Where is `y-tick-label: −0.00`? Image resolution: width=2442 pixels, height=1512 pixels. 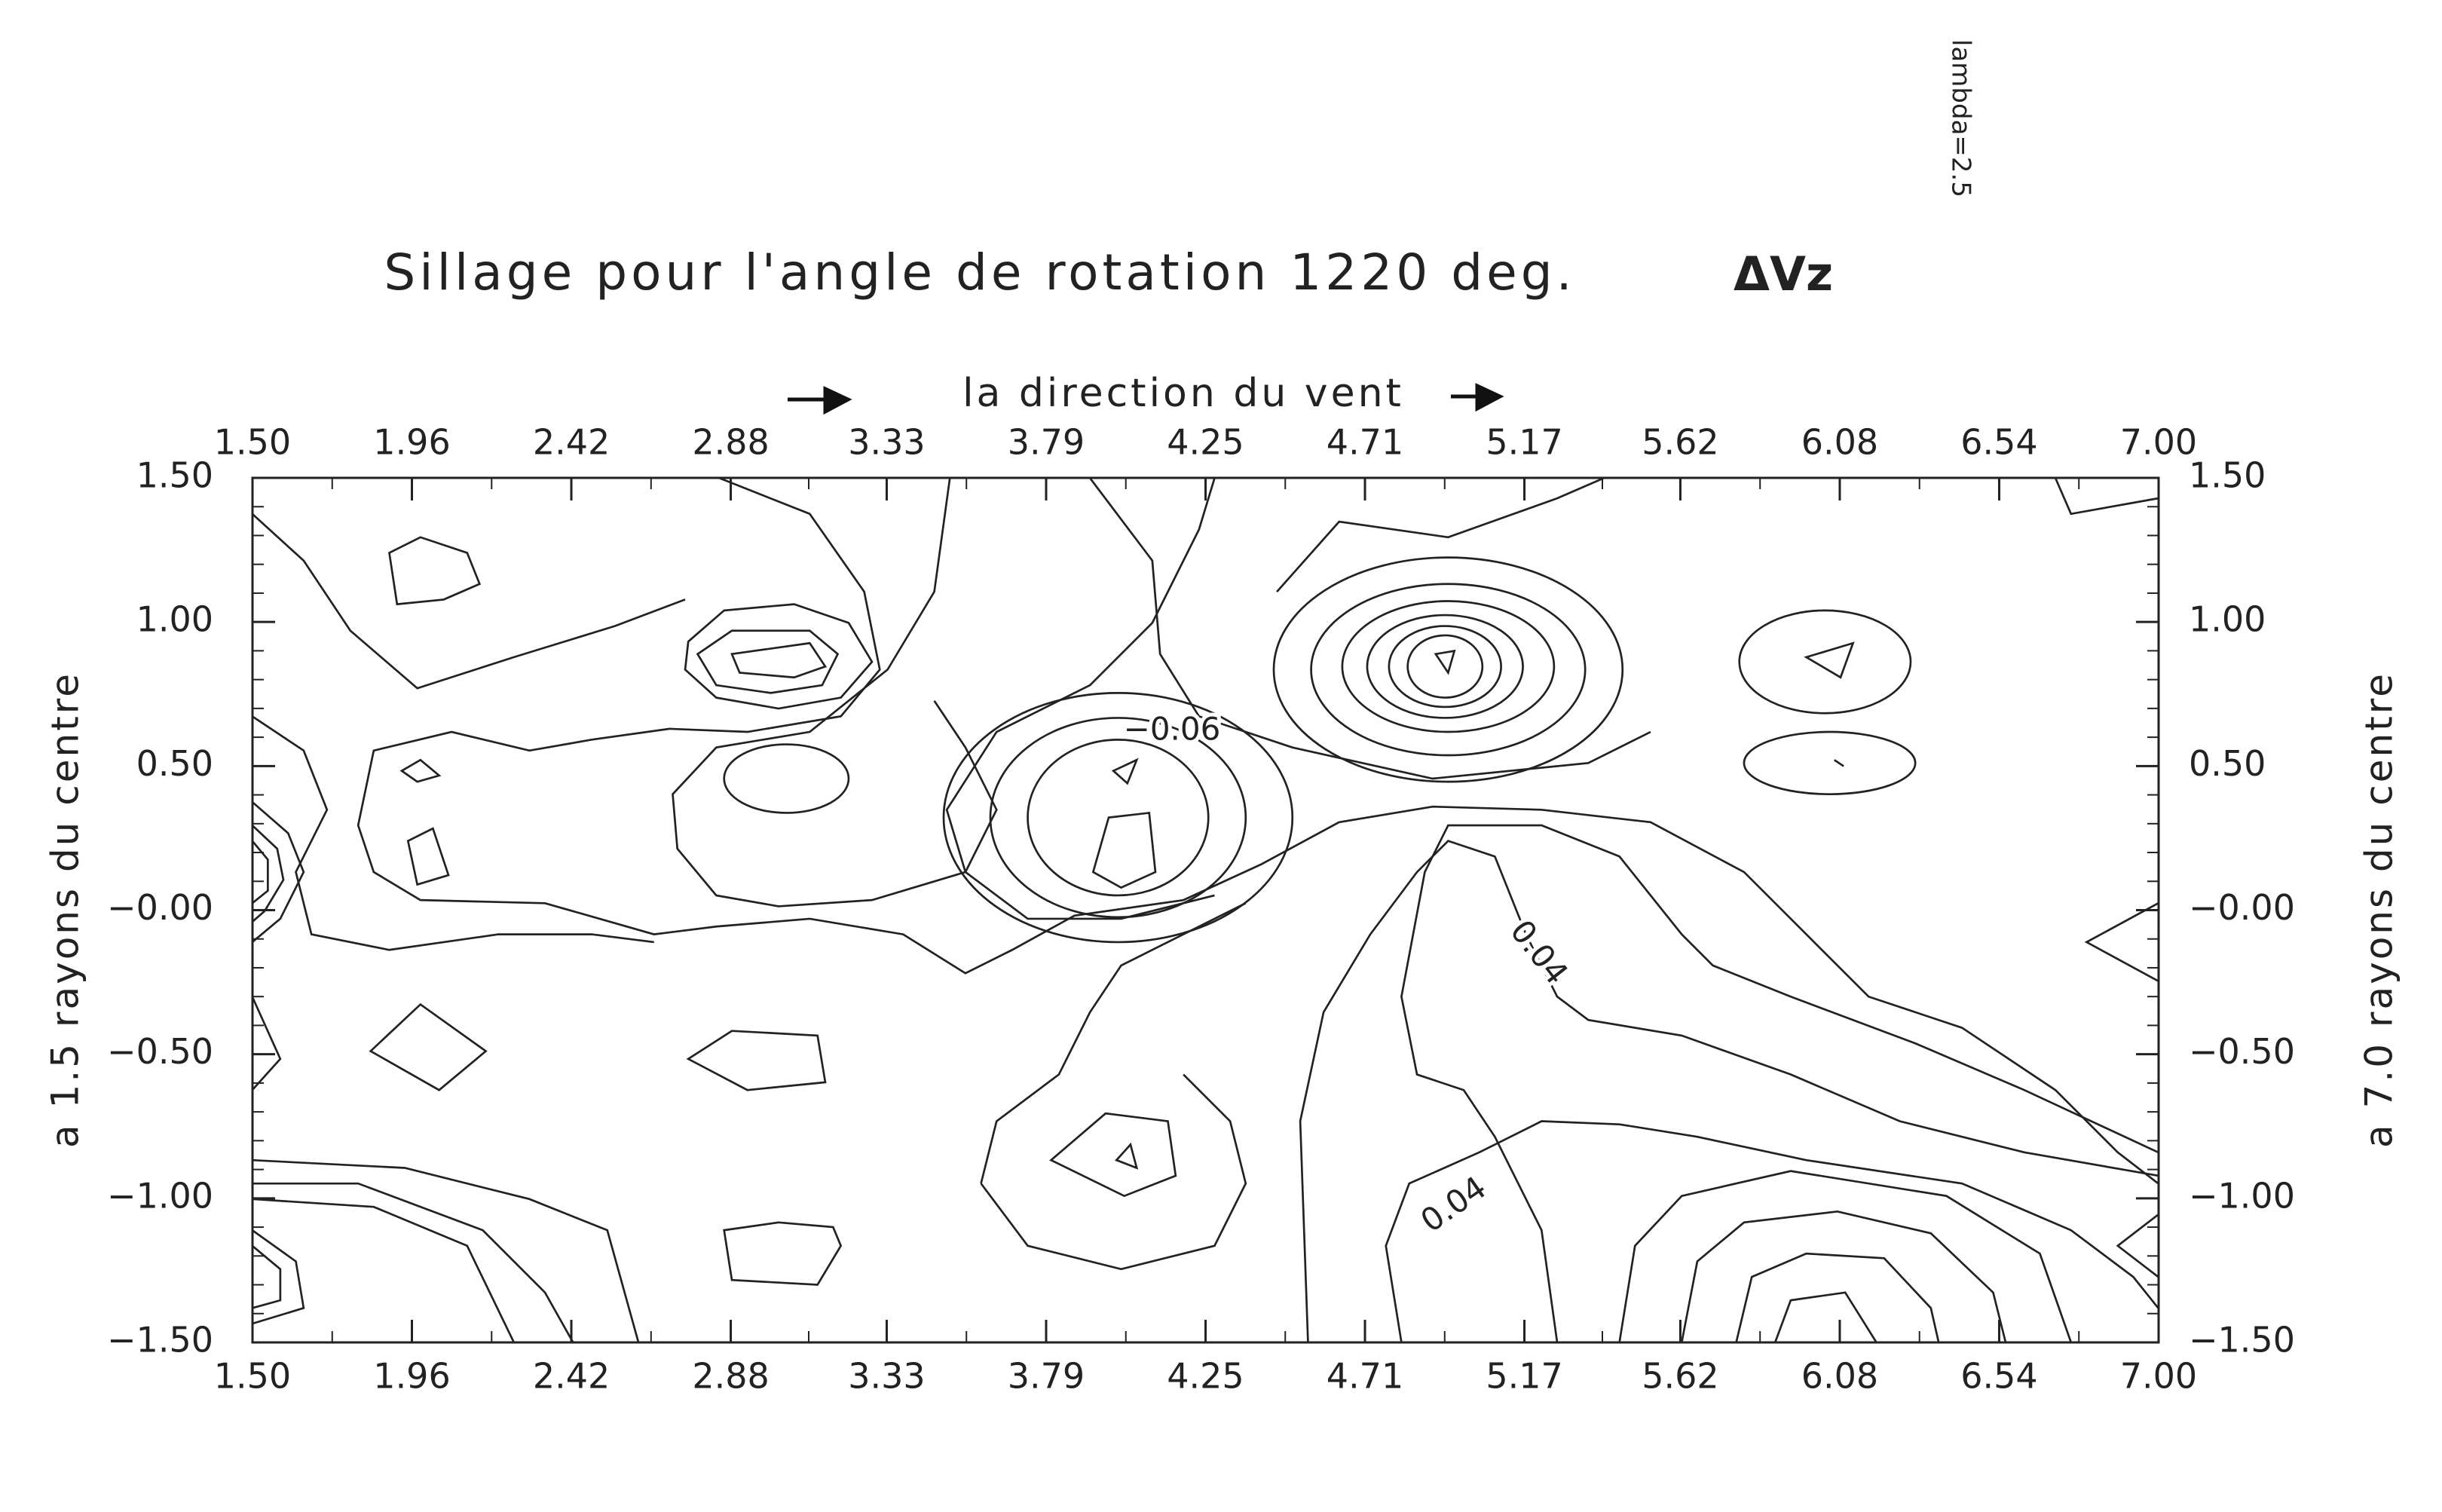 y-tick-label: −0.00 is located at coordinates (160, 908).